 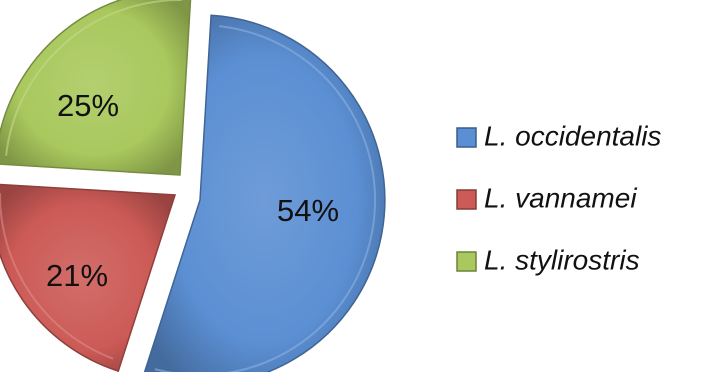 I want to click on legend-swatch-l-occidentalis, so click(x=466, y=137).